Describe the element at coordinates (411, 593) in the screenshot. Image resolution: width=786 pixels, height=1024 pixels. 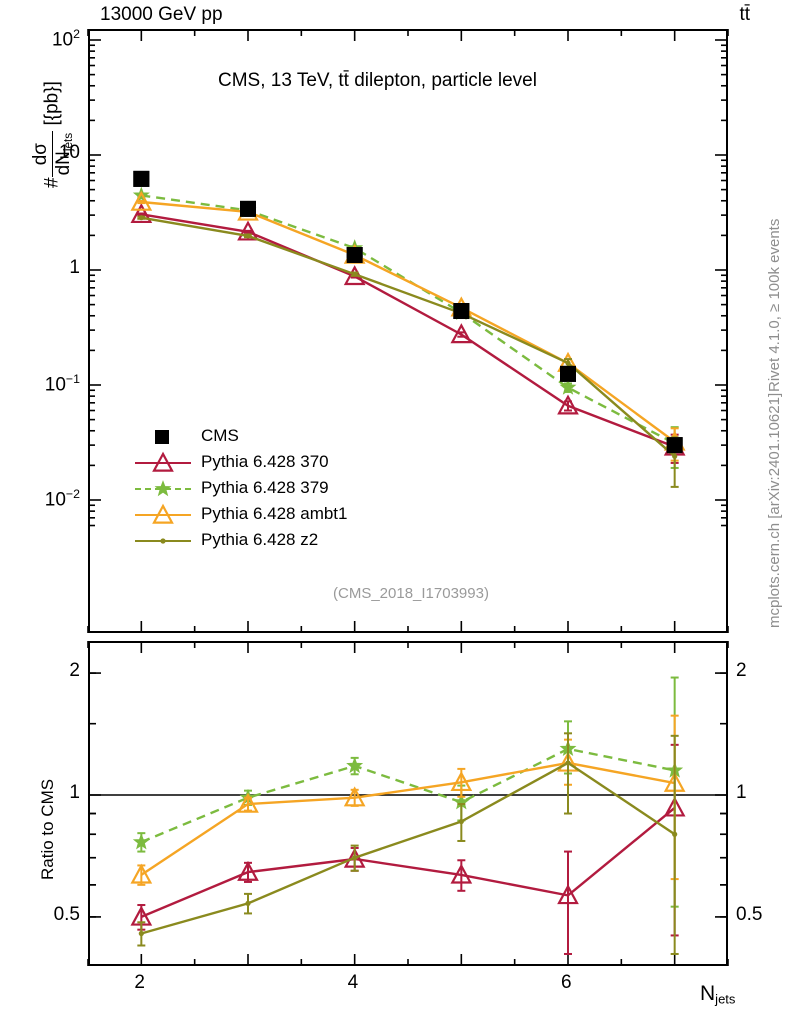
I see `analysis-watermark: (CMS_2018_I1703993)` at that location.